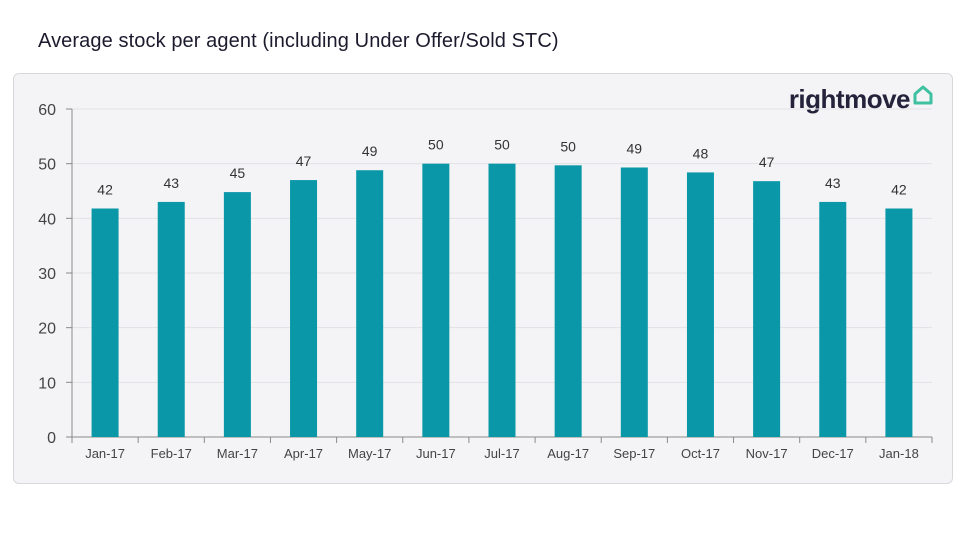  I want to click on logo-text: rightmove, so click(849, 99).